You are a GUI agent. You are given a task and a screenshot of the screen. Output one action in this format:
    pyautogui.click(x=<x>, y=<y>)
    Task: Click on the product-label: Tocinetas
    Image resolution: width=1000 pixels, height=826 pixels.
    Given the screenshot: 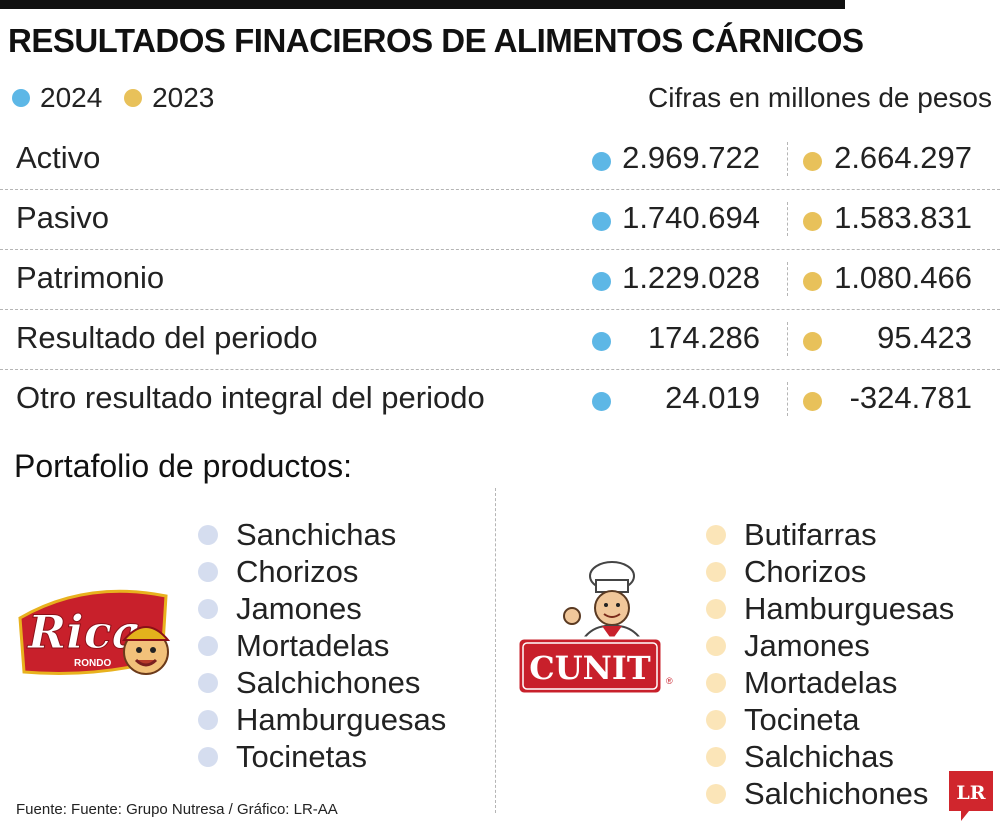 What is the action you would take?
    pyautogui.click(x=301, y=756)
    